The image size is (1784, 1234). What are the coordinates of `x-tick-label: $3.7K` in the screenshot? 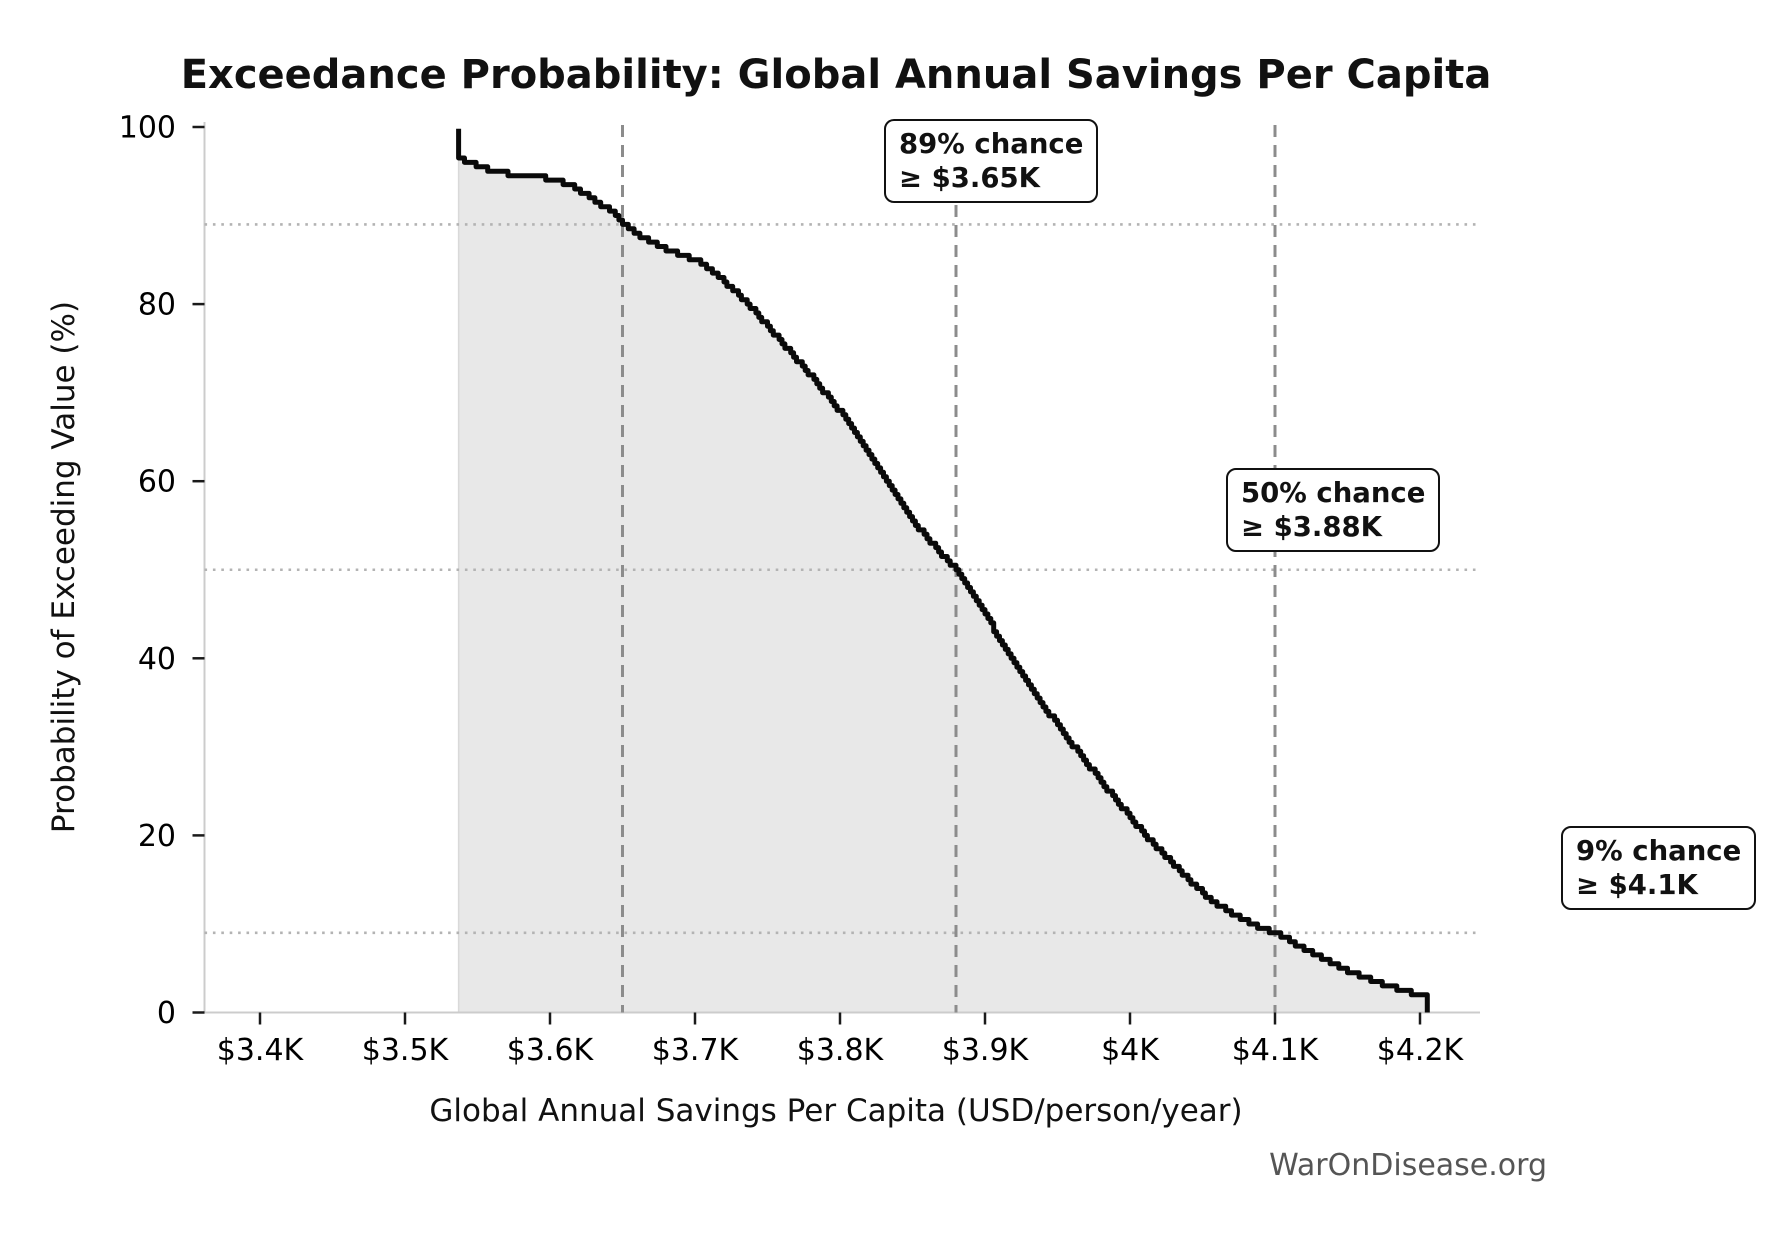 It's located at (696, 1050).